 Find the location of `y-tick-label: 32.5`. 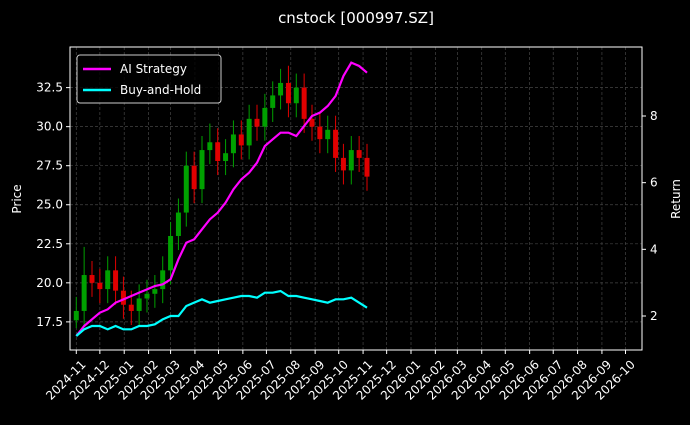

y-tick-label: 32.5 is located at coordinates (49, 88).